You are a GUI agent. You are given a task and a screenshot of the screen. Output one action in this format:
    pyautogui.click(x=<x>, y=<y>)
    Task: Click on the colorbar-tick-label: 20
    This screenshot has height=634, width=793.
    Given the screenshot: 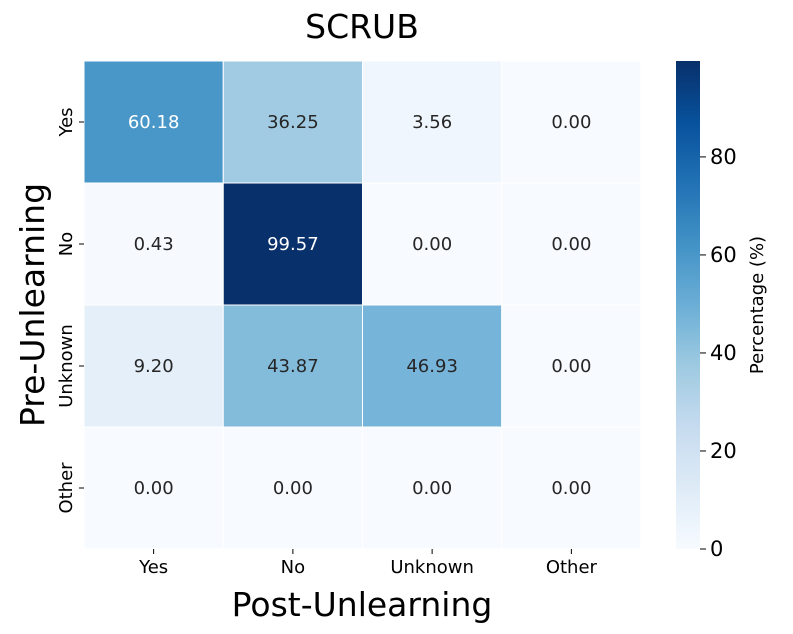 What is the action you would take?
    pyautogui.click(x=723, y=451)
    